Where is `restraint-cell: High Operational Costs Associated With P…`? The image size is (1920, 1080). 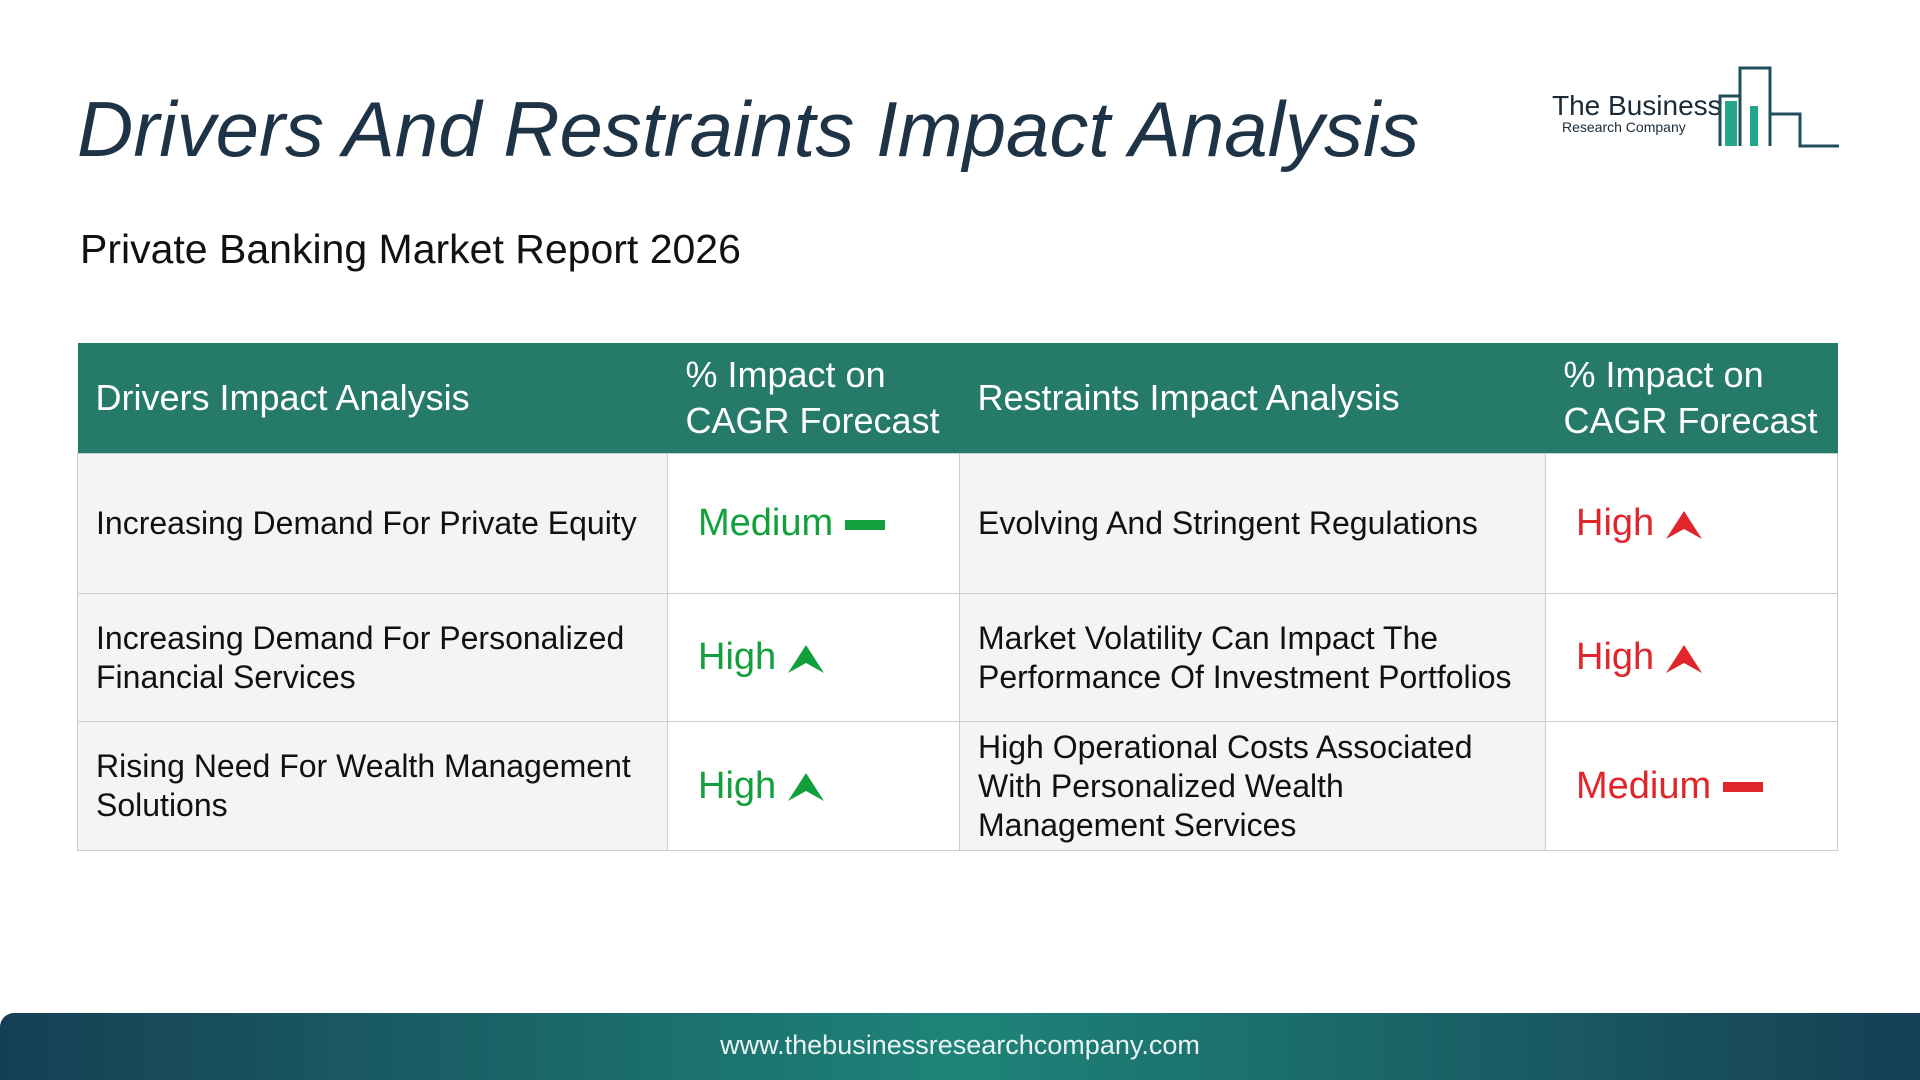 restraint-cell: High Operational Costs Associated With P… is located at coordinates (1252, 786).